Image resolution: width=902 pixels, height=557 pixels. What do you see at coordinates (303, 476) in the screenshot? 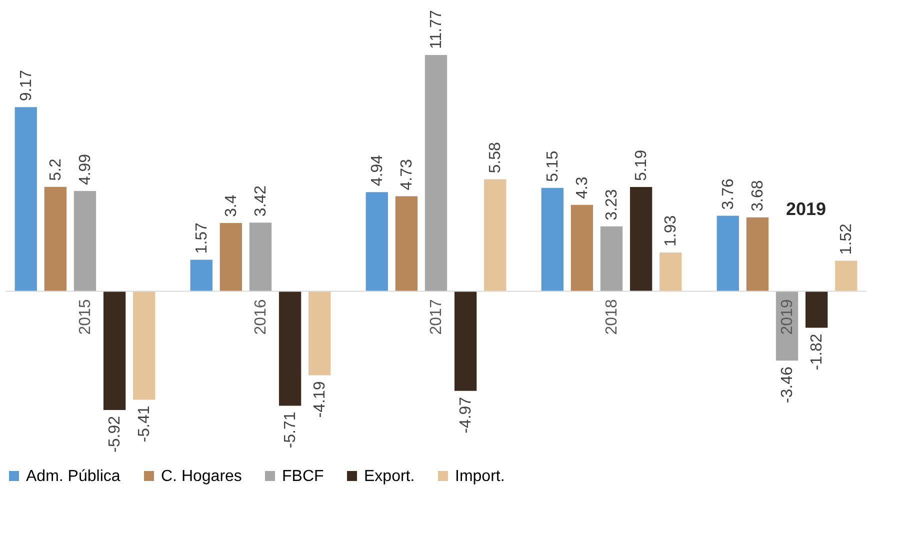
I see `legend-label: FBCF` at bounding box center [303, 476].